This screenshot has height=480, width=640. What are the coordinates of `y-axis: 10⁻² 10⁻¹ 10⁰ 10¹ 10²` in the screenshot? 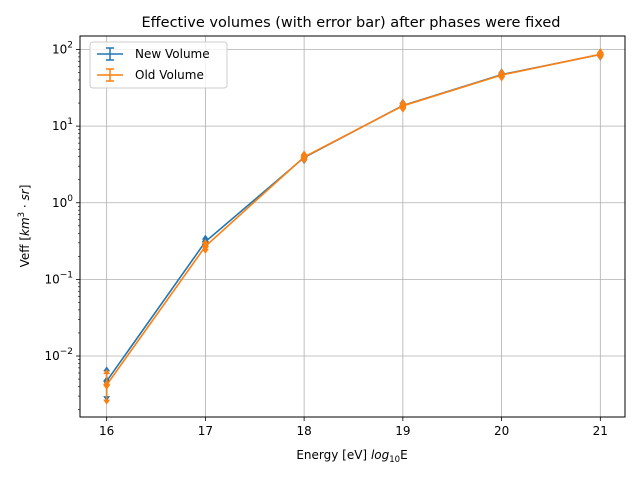 It's located at (62, 225).